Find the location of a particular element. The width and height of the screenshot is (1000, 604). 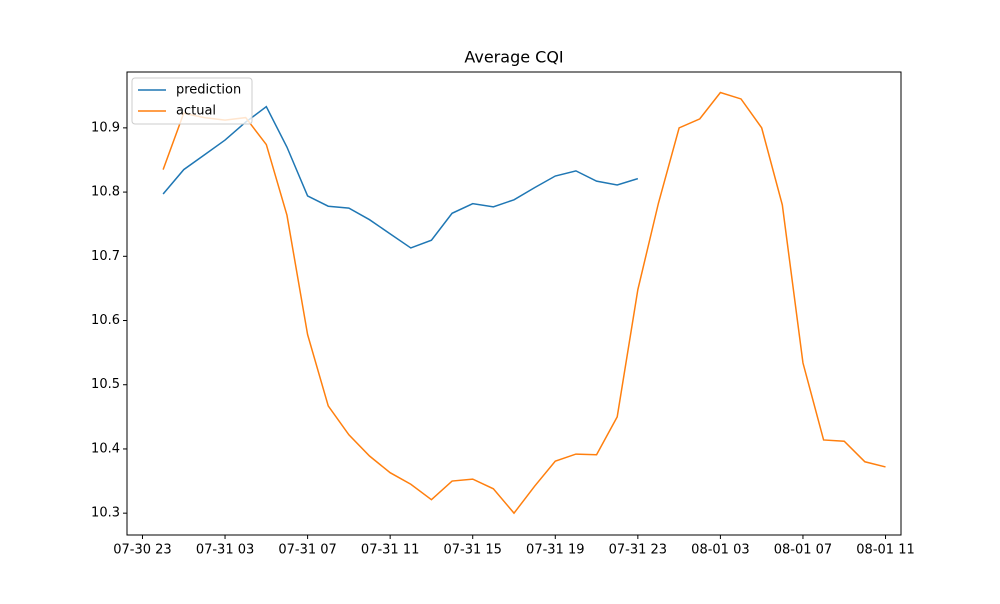

x-tick-label: 07-31 07 is located at coordinates (307, 550).